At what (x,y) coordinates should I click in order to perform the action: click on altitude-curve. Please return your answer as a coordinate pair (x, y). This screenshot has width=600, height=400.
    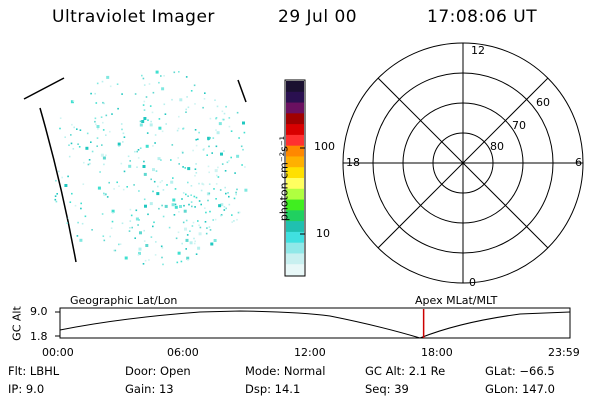
    Looking at the image, I should click on (315, 324).